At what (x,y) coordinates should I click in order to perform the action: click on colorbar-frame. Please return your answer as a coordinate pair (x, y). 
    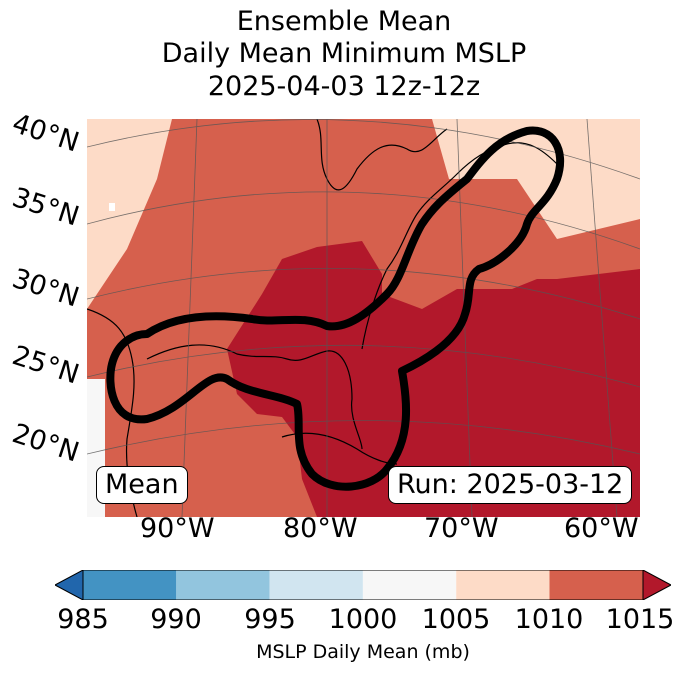
    Looking at the image, I should click on (363, 585).